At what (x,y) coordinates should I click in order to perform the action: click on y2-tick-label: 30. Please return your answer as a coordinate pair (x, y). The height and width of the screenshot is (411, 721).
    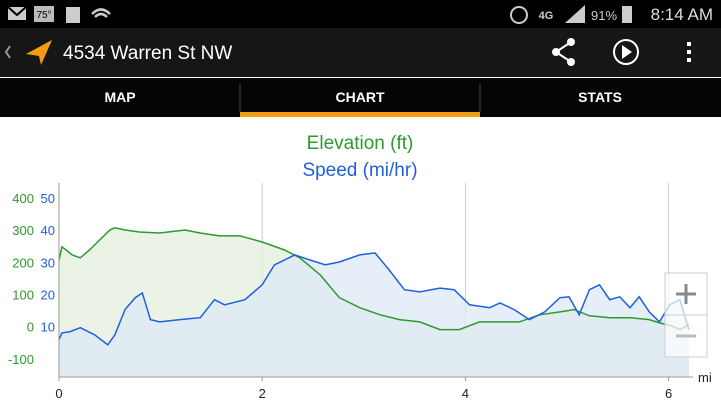
    Looking at the image, I should click on (48, 262).